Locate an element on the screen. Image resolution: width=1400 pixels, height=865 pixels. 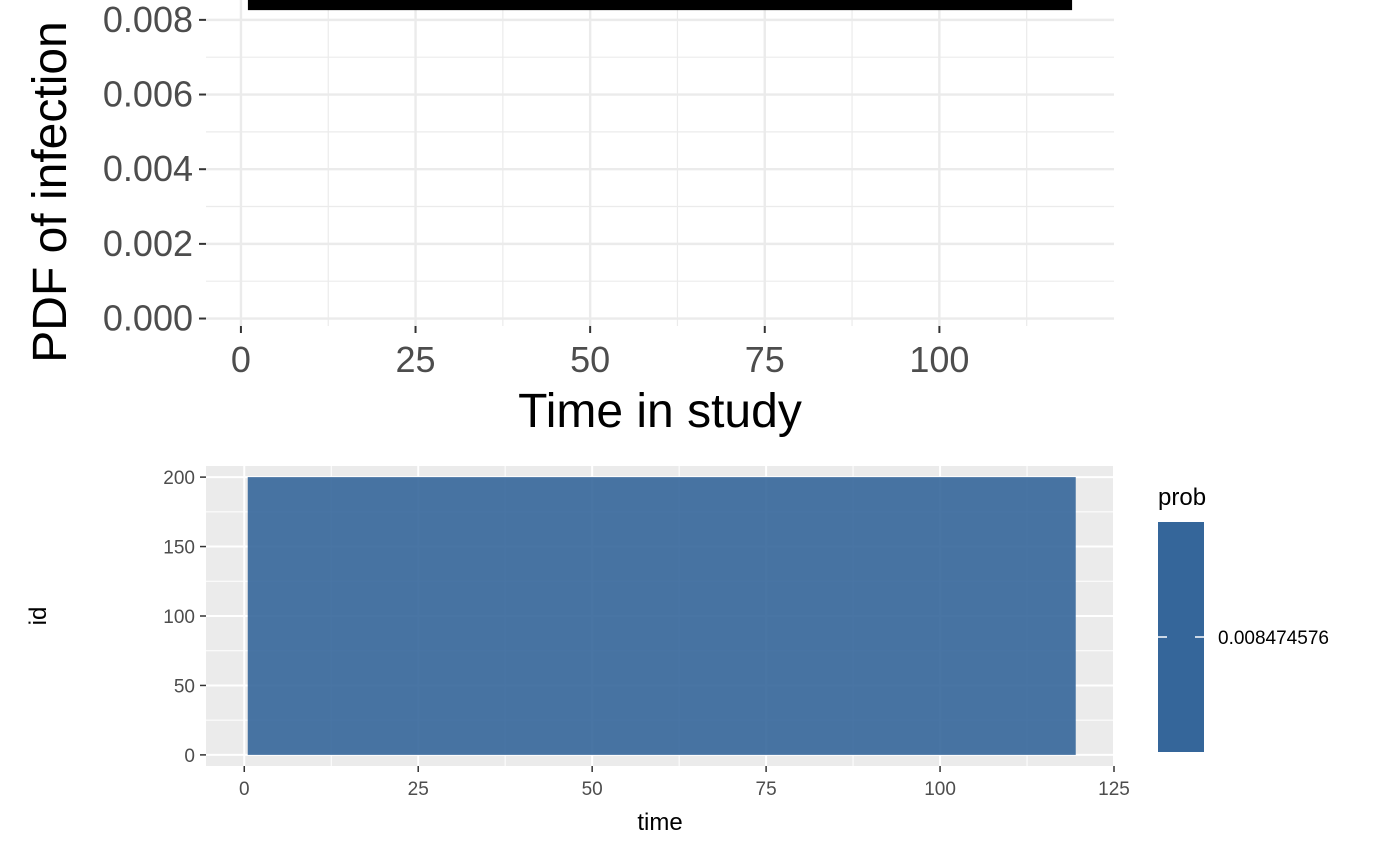
y-tick-label: 200 is located at coordinates (179, 478).